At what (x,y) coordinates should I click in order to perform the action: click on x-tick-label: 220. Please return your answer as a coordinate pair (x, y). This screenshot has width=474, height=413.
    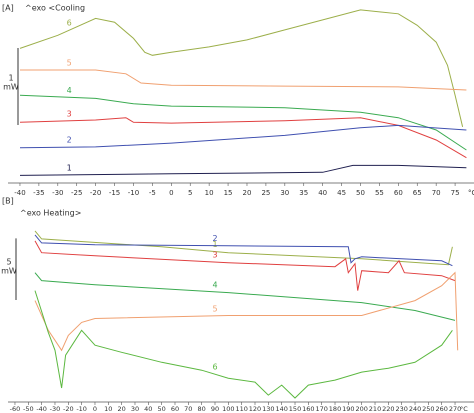
    Looking at the image, I should click on (388, 409).